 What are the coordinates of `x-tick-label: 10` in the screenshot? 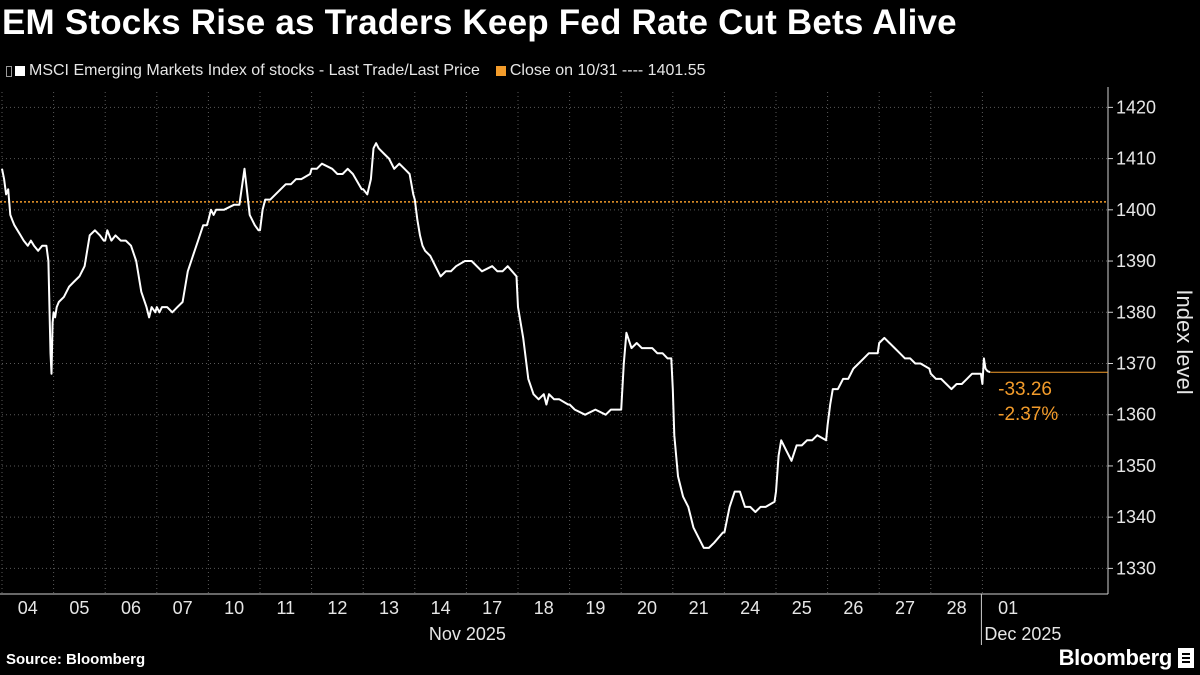 It's located at (234, 608).